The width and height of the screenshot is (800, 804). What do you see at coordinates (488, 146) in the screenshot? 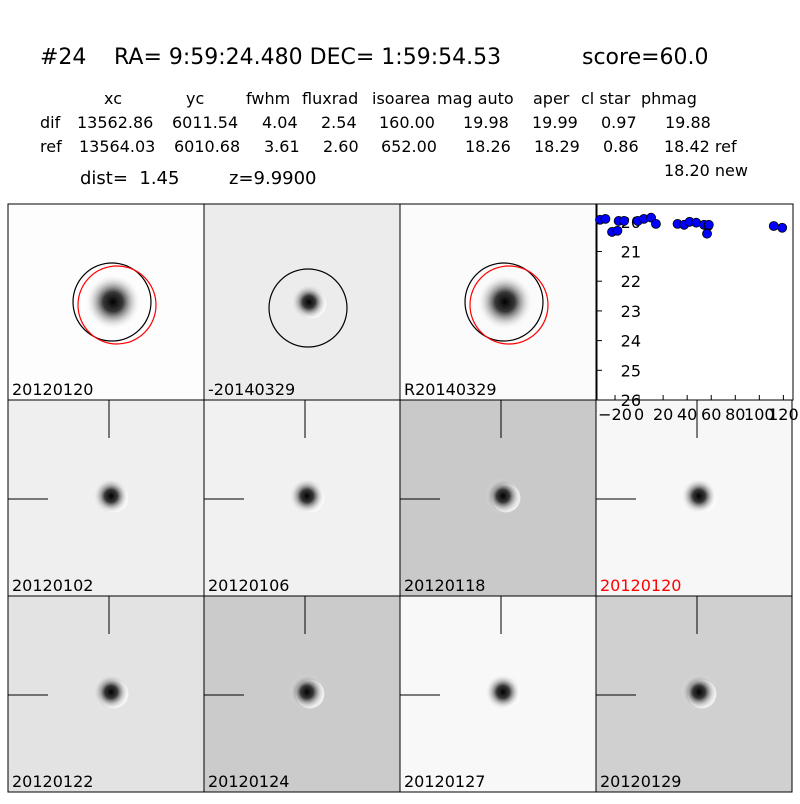
I see `cell: 18.26` at bounding box center [488, 146].